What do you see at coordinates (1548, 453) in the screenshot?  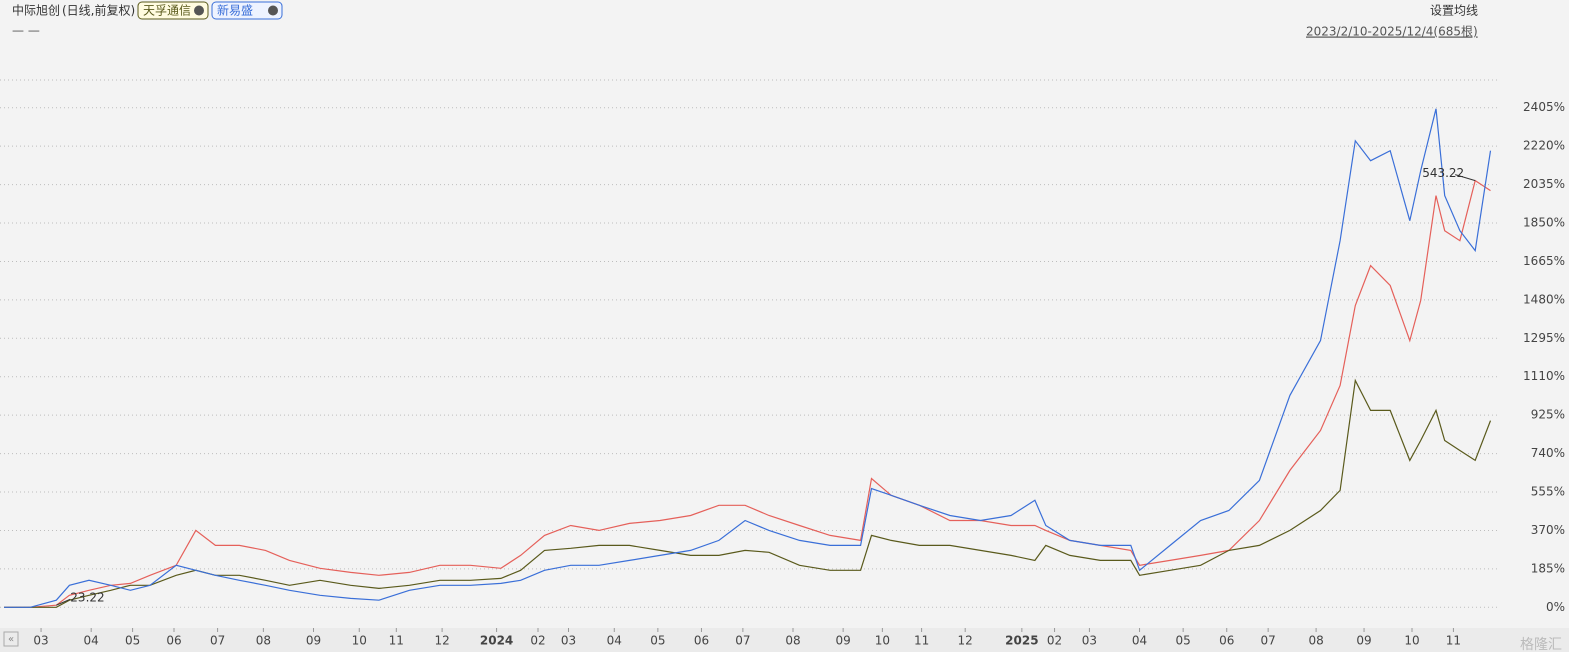 I see `y-tick-label: 740%` at bounding box center [1548, 453].